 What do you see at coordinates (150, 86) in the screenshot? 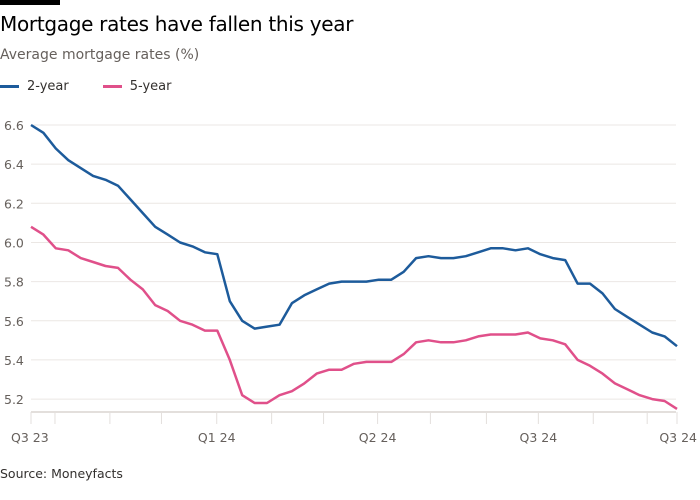
I see `legend-label: 5-year` at bounding box center [150, 86].